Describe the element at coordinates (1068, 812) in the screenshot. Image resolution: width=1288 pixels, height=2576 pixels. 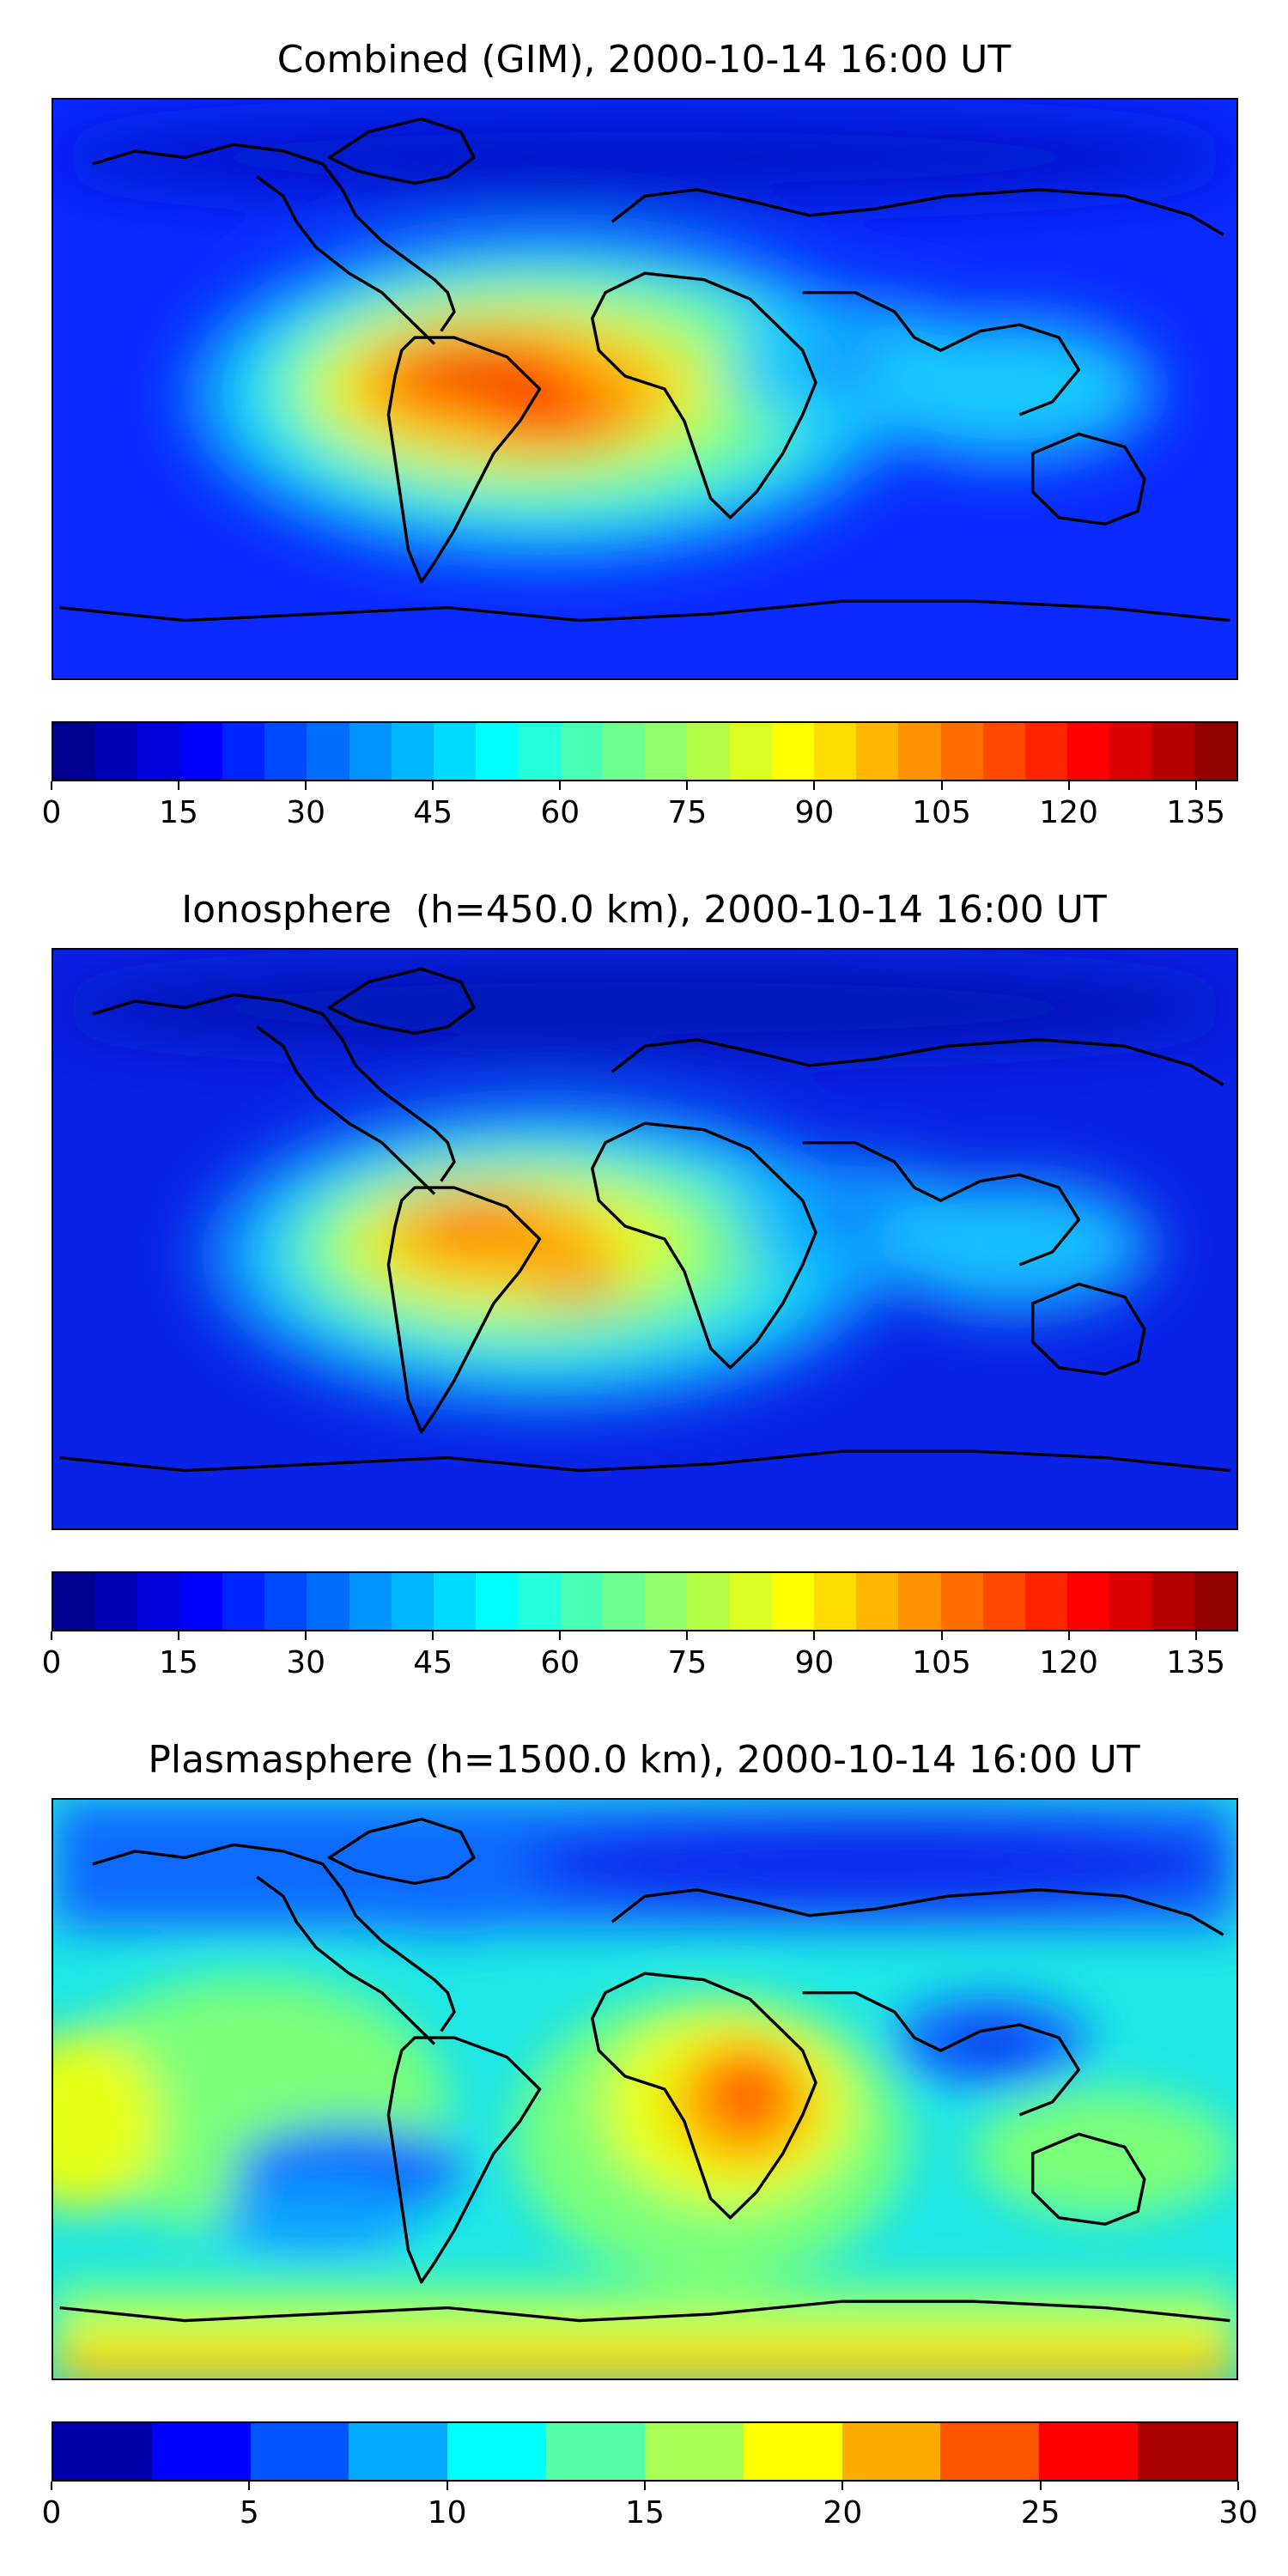
I see `colorbar-tick-label: 120` at that location.